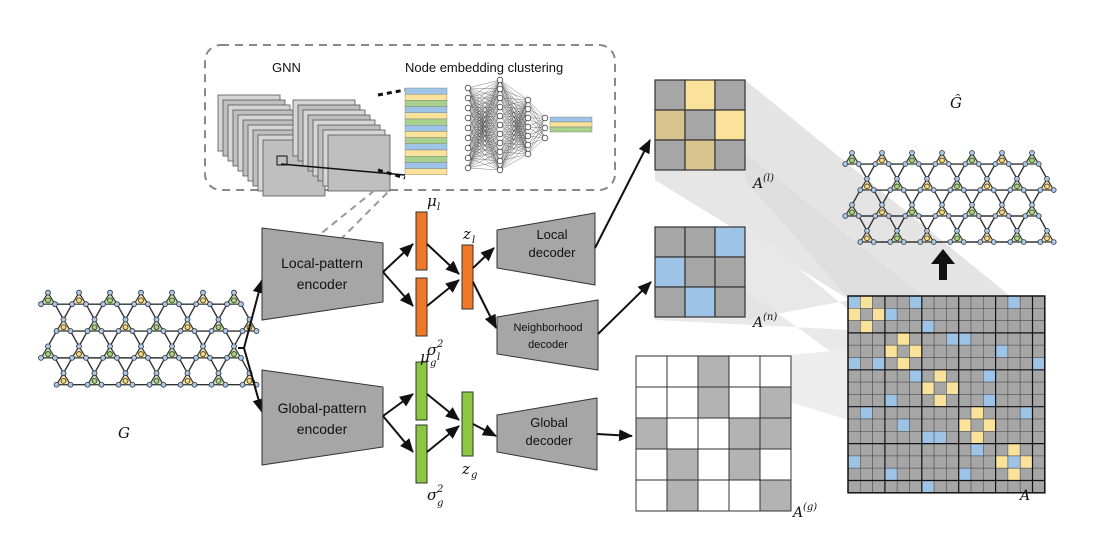 Image resolution: width=1093 pixels, height=536 pixels. What do you see at coordinates (946, 394) in the screenshot?
I see `full-adjacency-matrix` at bounding box center [946, 394].